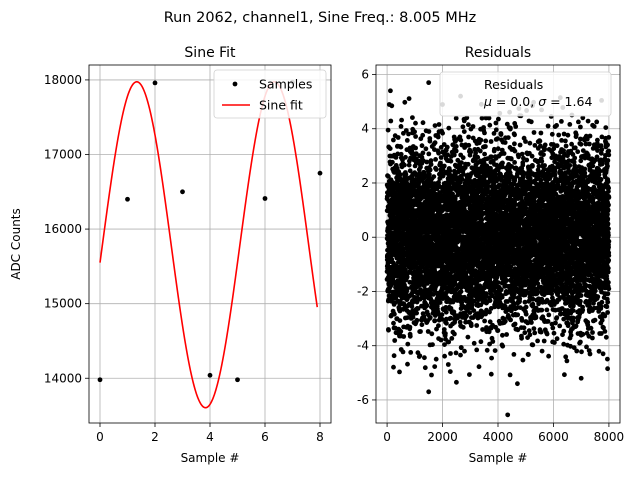 The height and width of the screenshot is (480, 640). I want to click on y-tick-label: -2, so click(363, 291).